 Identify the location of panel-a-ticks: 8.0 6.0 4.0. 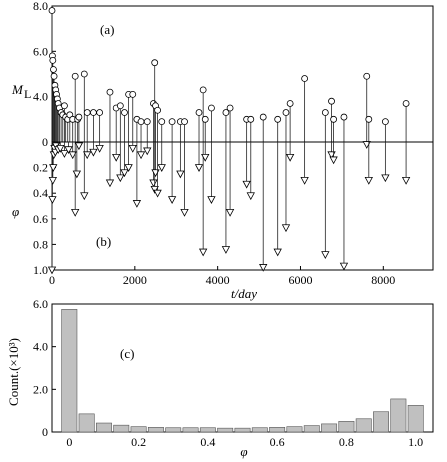
(44, 52).